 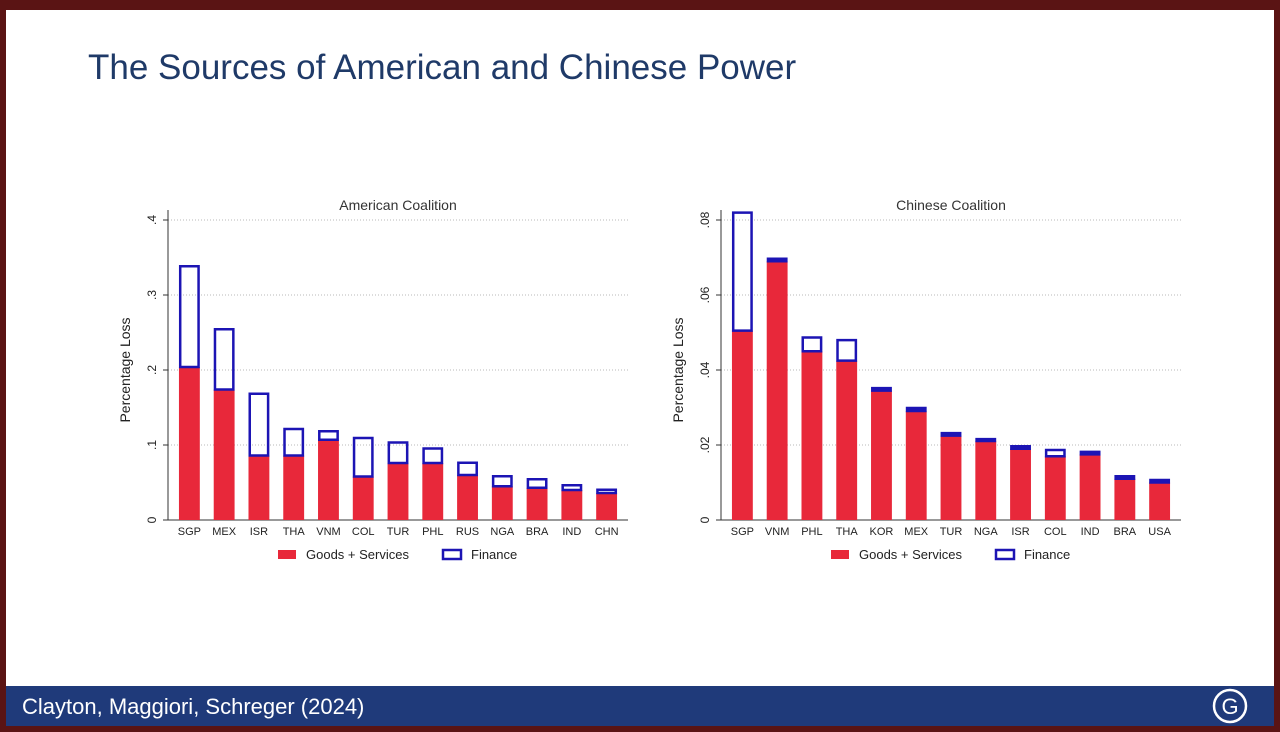 I want to click on y-tick-label: .1, so click(x=152, y=445).